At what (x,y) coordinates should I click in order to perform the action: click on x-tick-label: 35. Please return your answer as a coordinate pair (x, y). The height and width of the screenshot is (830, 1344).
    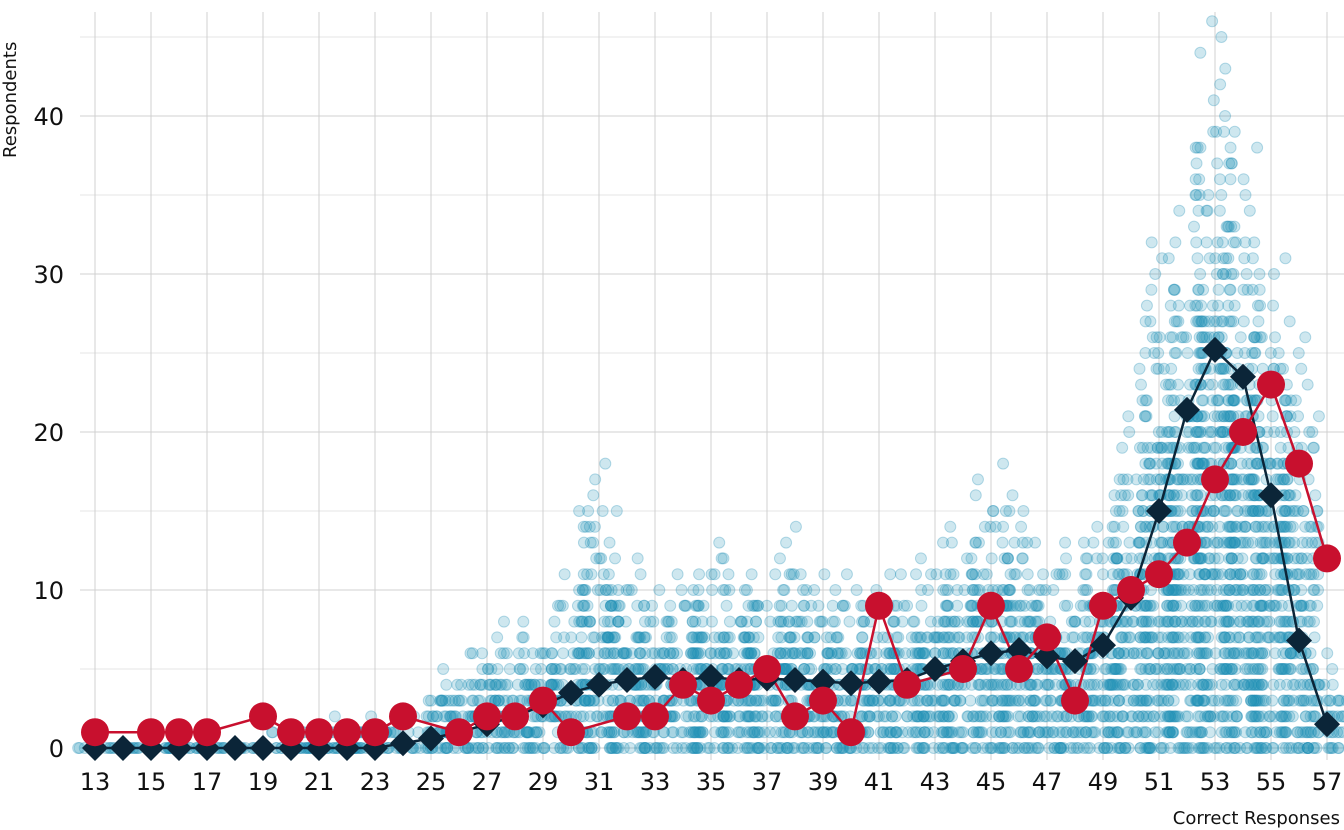
    Looking at the image, I should click on (711, 782).